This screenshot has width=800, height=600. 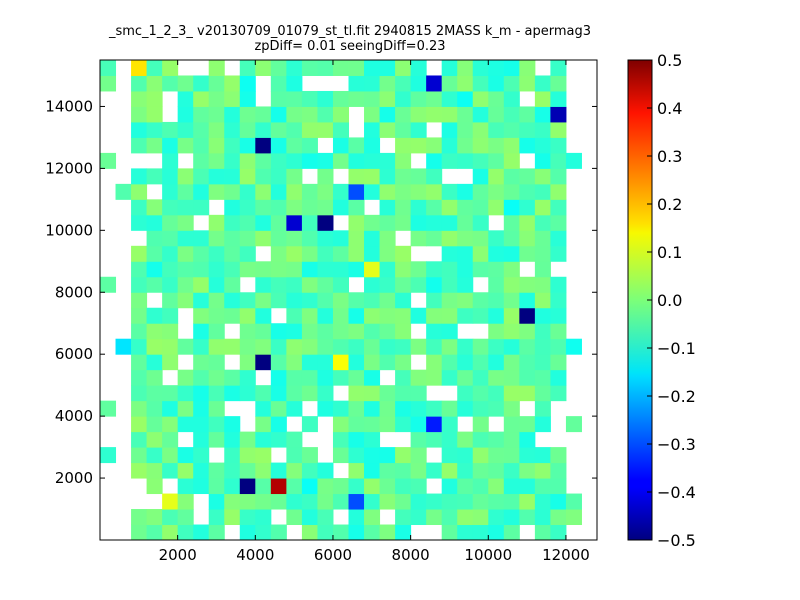 I want to click on colorbar-tick-label: −0.2, so click(x=676, y=396).